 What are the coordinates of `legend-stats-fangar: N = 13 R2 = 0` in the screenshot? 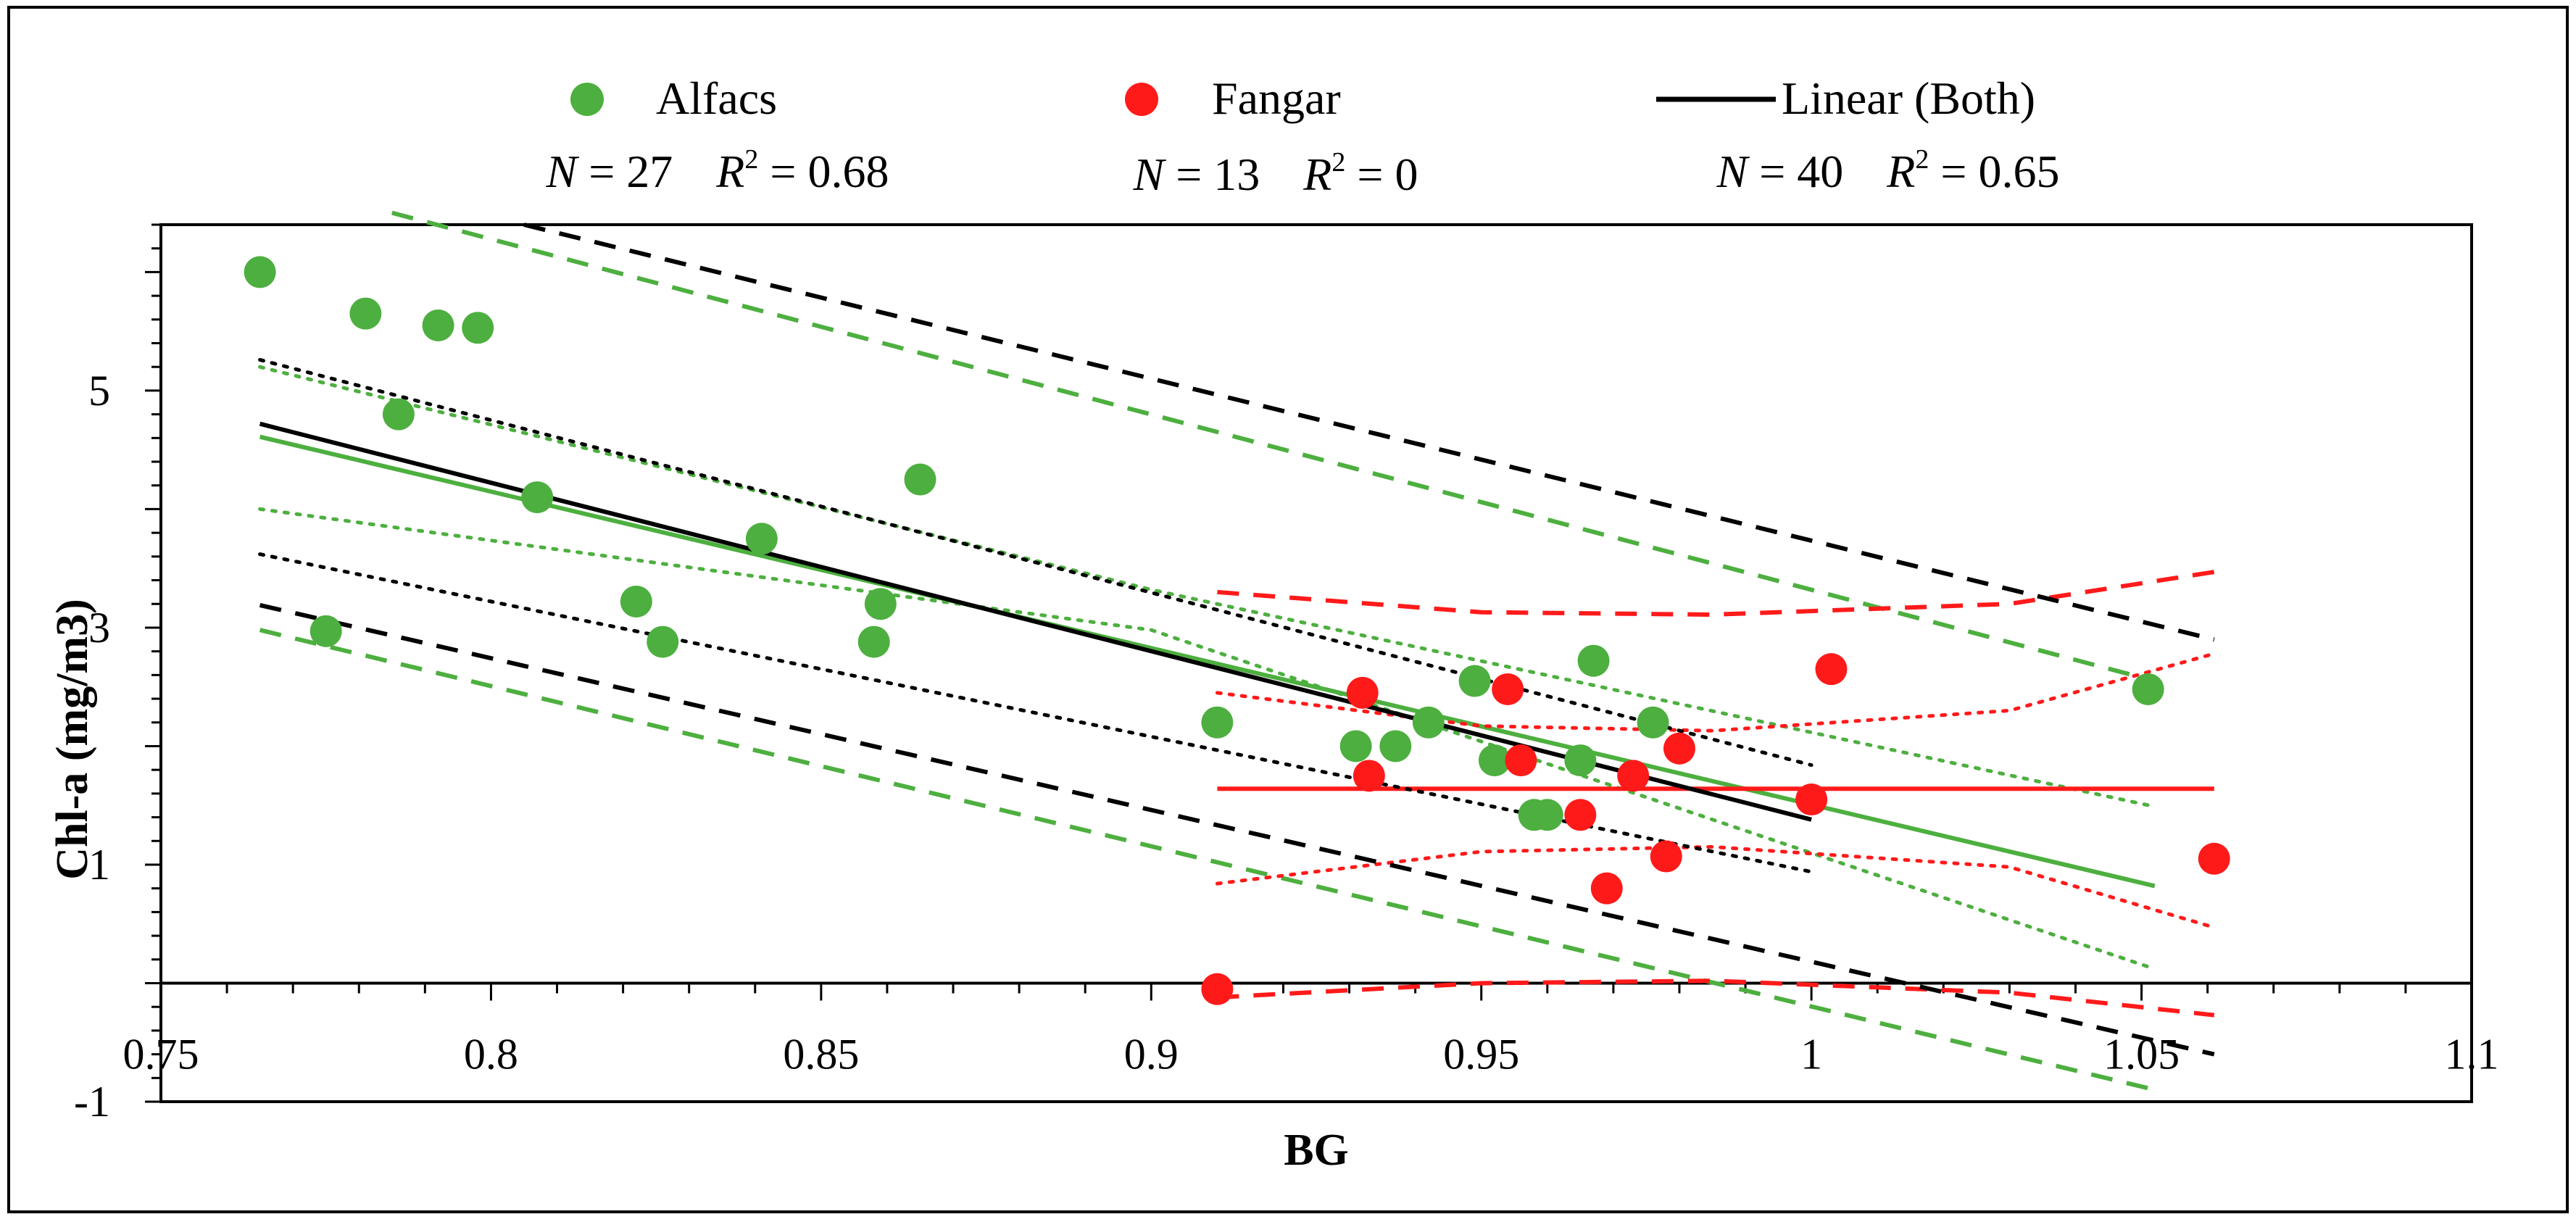 It's located at (1275, 173).